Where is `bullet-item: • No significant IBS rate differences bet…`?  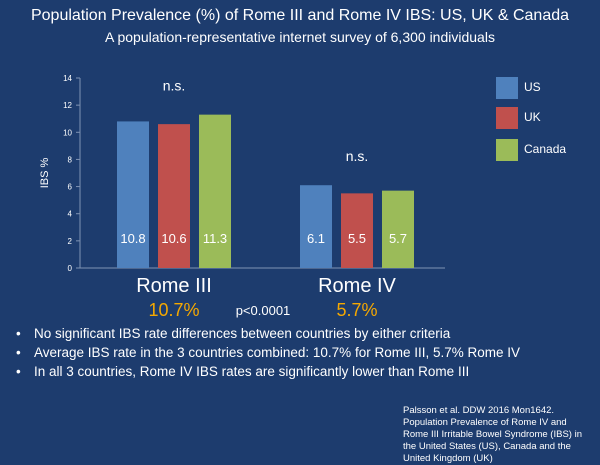 bullet-item: • No significant IBS rate differences bet… is located at coordinates (267, 333).